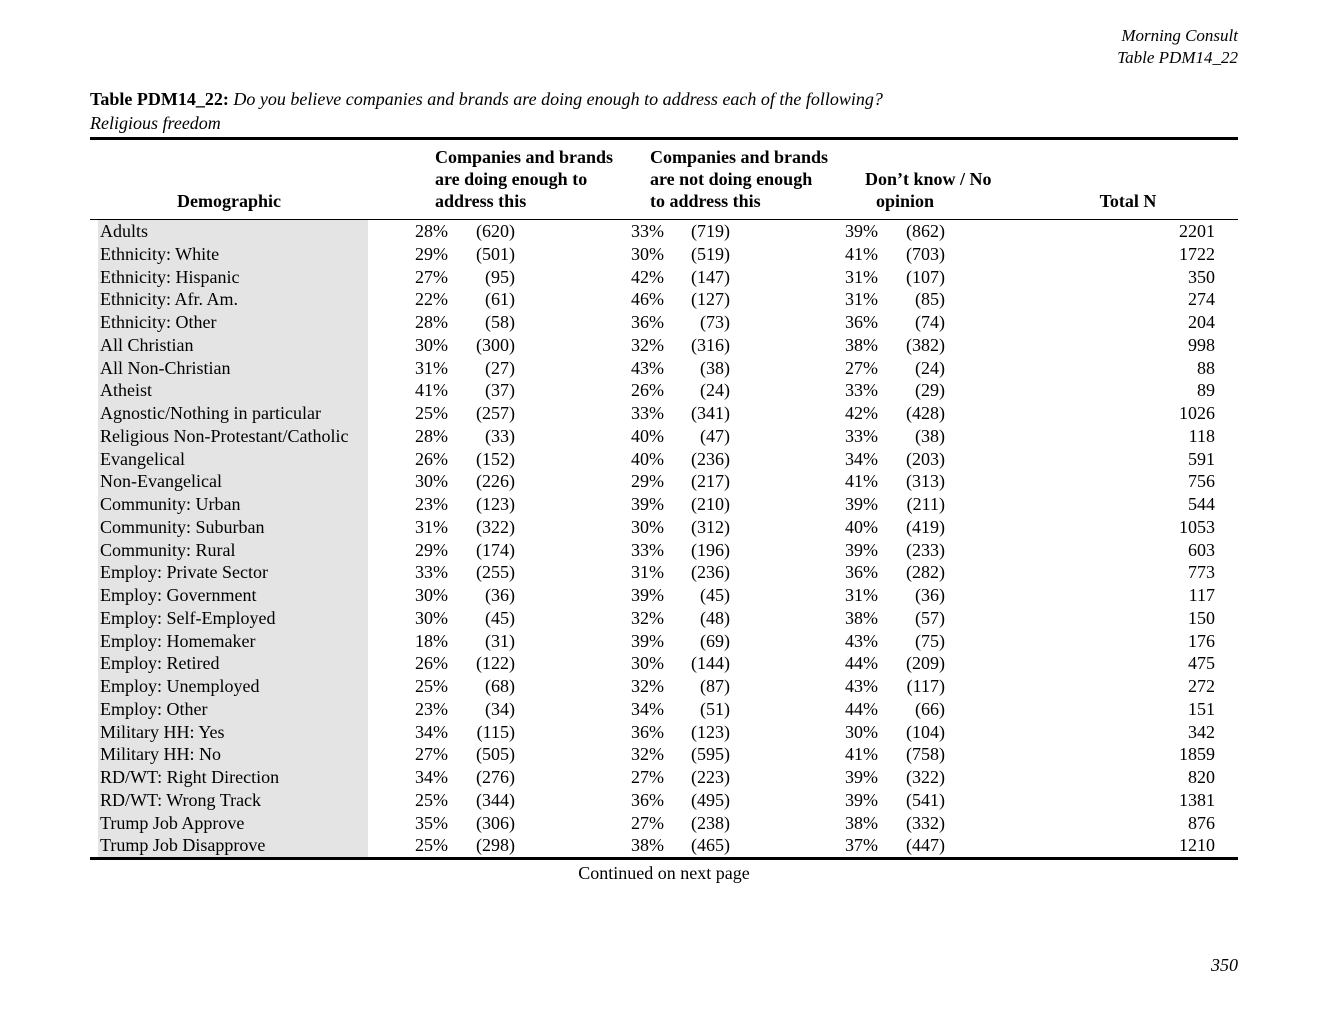 This screenshot has height=1020, width=1320. Describe the element at coordinates (229, 459) in the screenshot. I see `demographic-cell: Evangelical` at that location.